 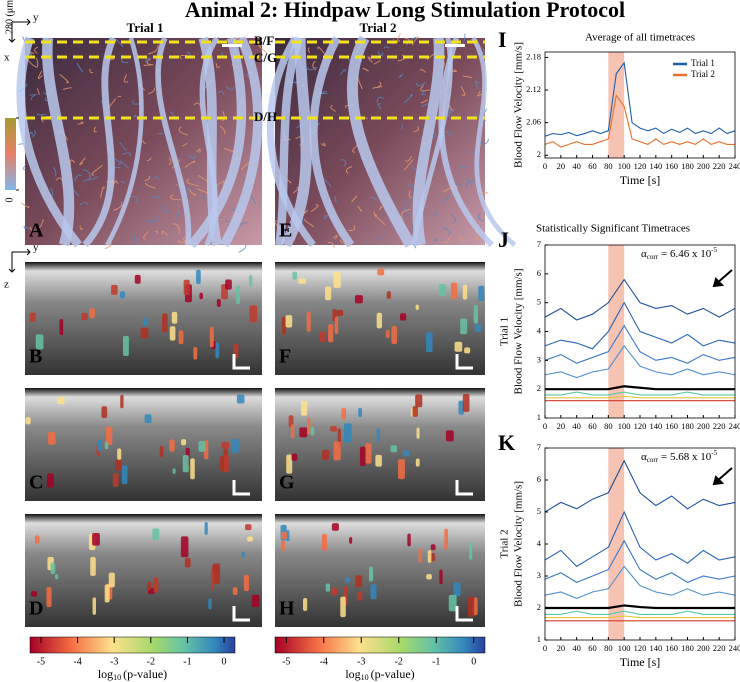 What do you see at coordinates (703, 166) in the screenshot?
I see `x-tick-label: 200` at bounding box center [703, 166].